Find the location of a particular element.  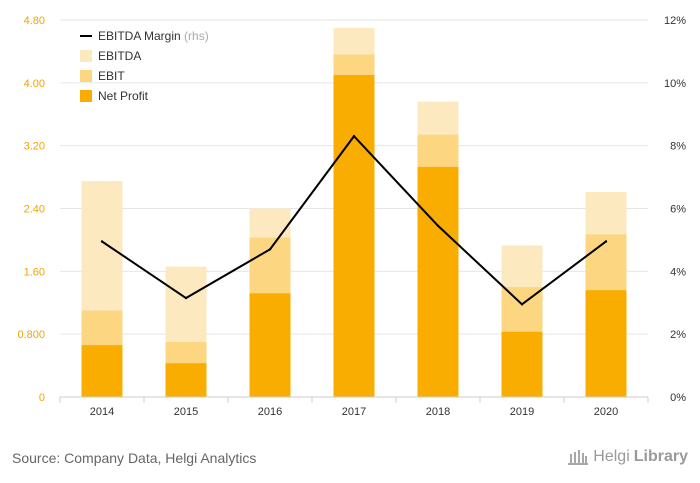

y-left-tick-label: 0.800 is located at coordinates (31, 335).